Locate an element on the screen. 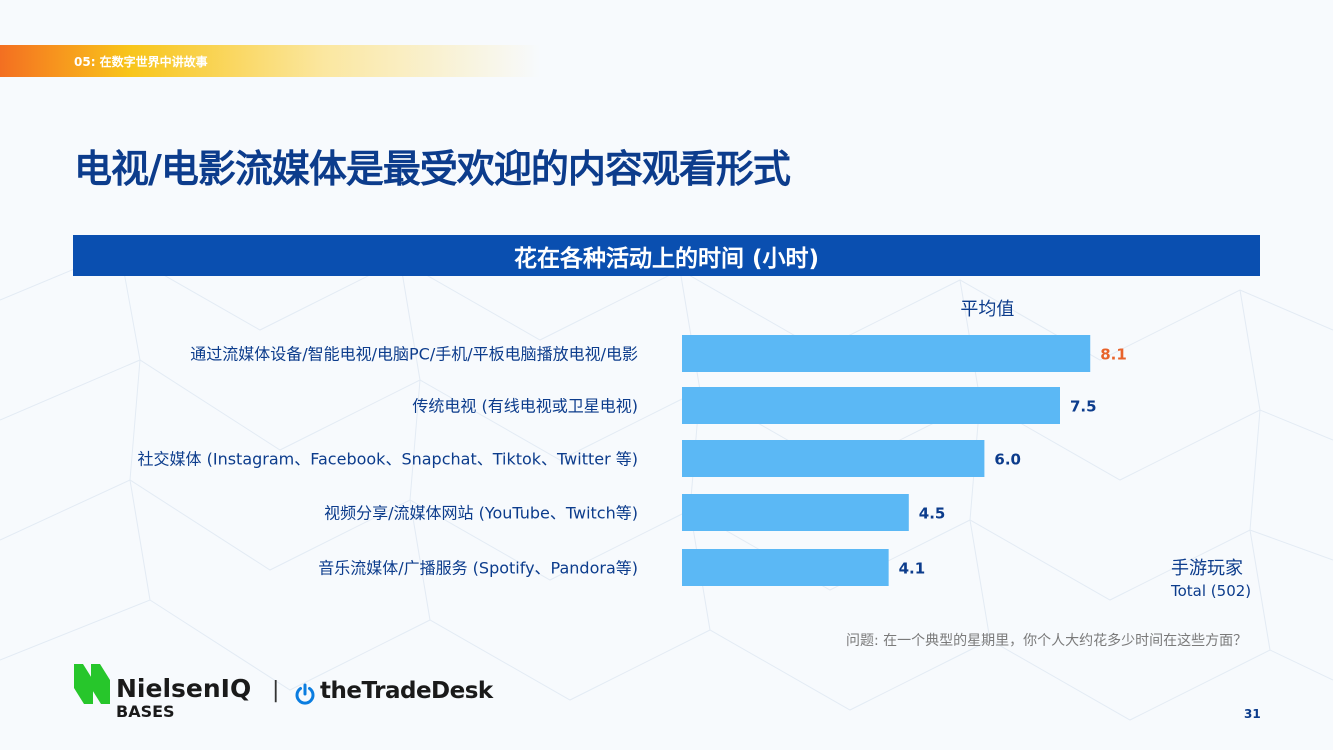 The width and height of the screenshot is (1333, 750). category-label: 通过流媒体设备/智能电视/电脑PC/手机/平板电脑播放电视/电影 is located at coordinates (414, 354).